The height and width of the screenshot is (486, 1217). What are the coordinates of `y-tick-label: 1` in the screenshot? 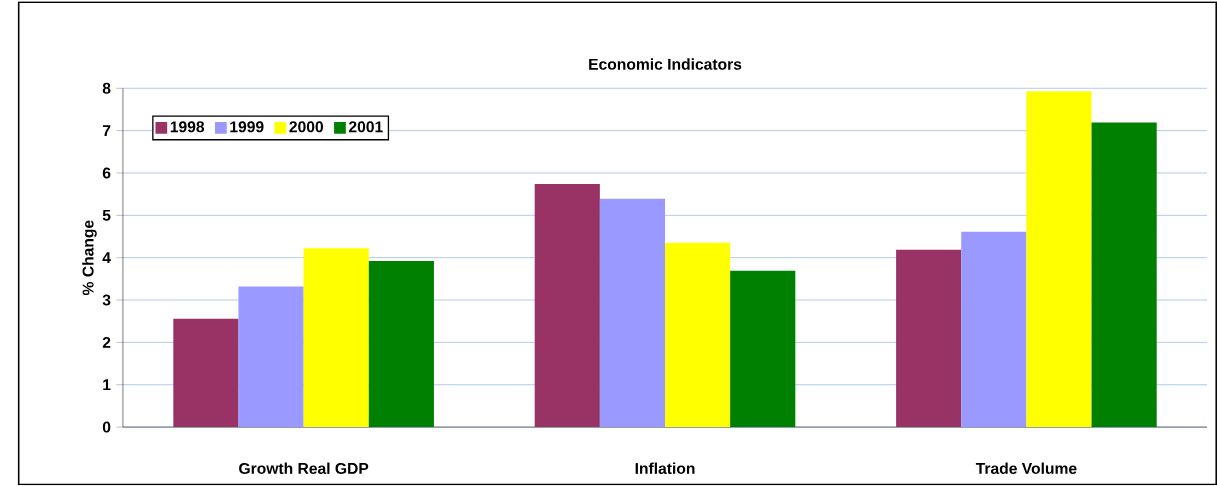 It's located at (107, 385).